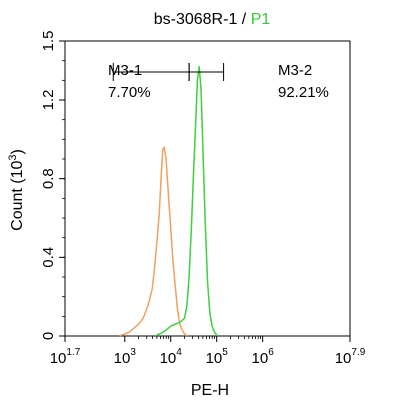 This screenshot has height=405, width=400. I want to click on y-axis-label: Count (103), so click(16, 190).